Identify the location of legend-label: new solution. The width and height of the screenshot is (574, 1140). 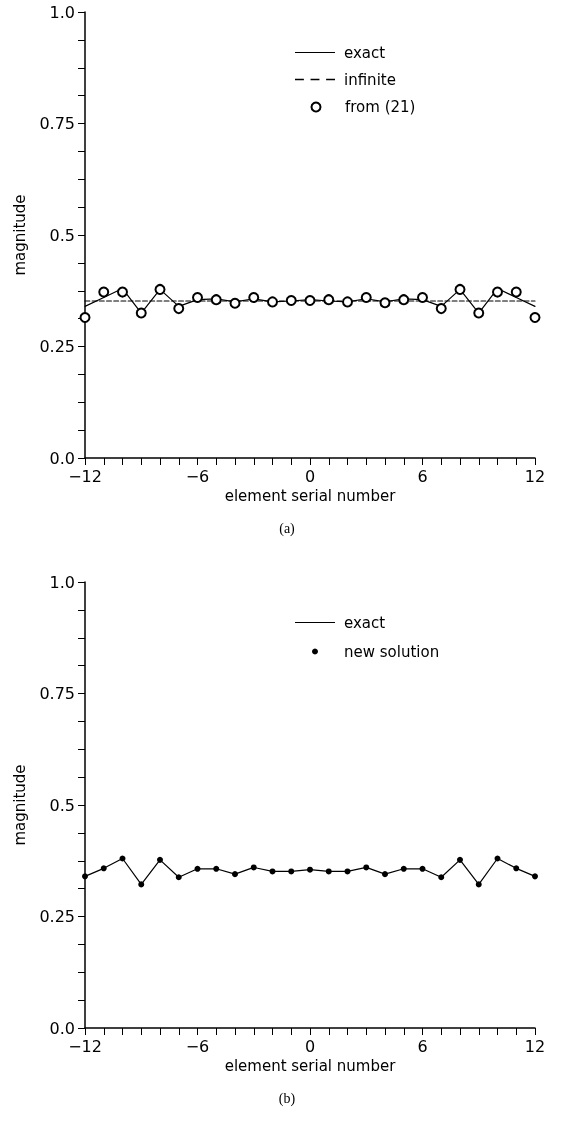
(392, 651).